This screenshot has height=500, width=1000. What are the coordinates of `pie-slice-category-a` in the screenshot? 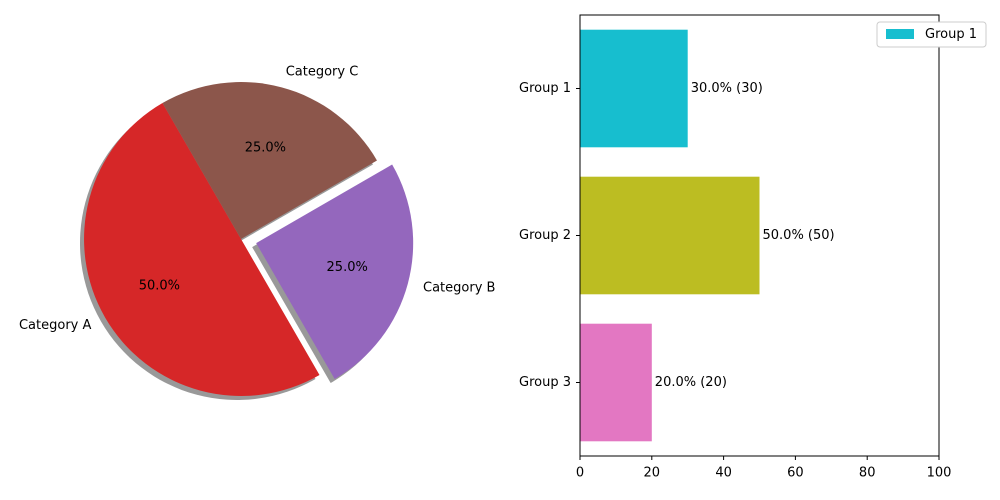 It's located at (202, 249).